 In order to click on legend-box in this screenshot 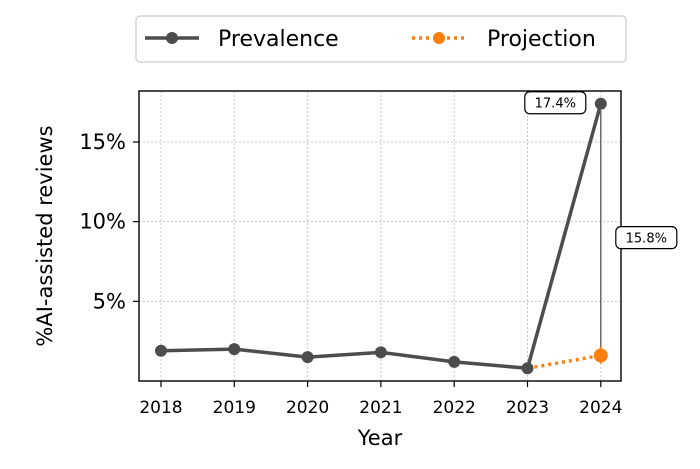, I will do `click(381, 39)`.